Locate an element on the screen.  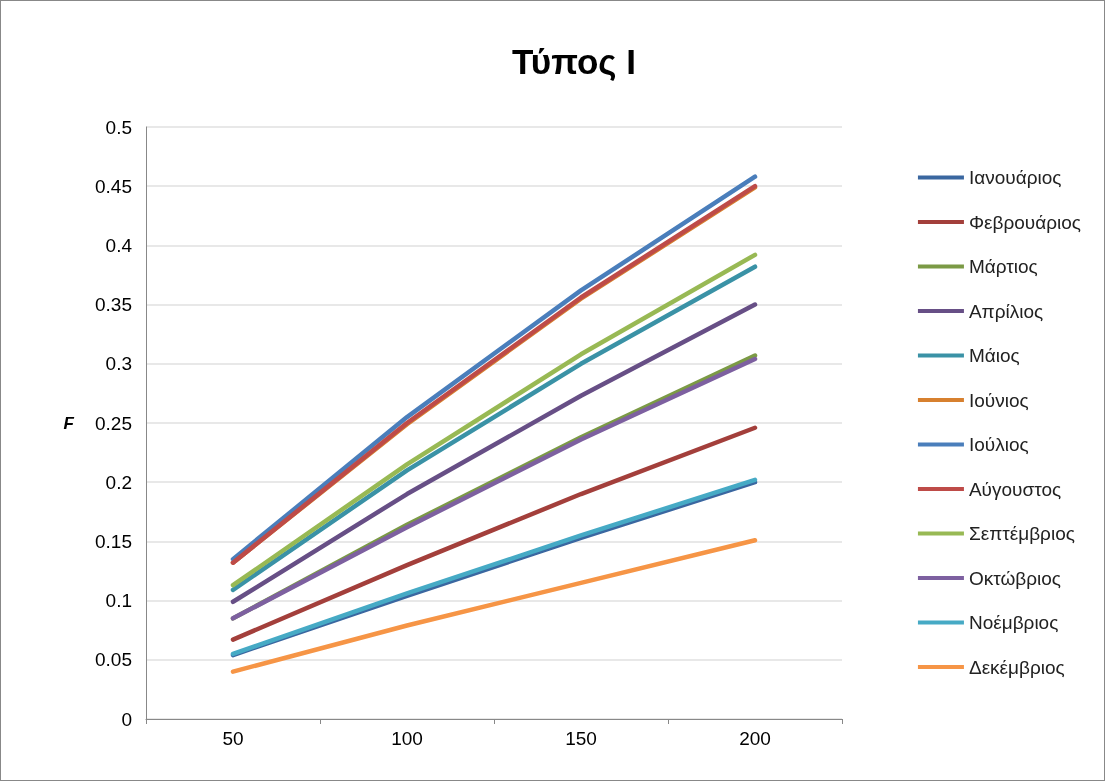
legend-label: Οκτώβριος is located at coordinates (1014, 578).